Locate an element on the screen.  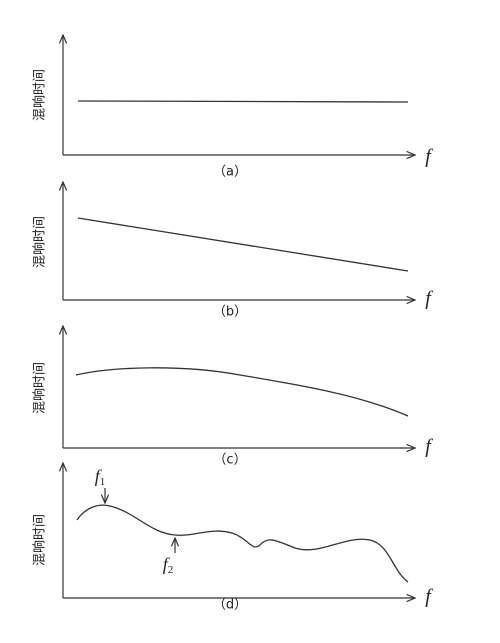
caption: （b） is located at coordinates (230, 312).